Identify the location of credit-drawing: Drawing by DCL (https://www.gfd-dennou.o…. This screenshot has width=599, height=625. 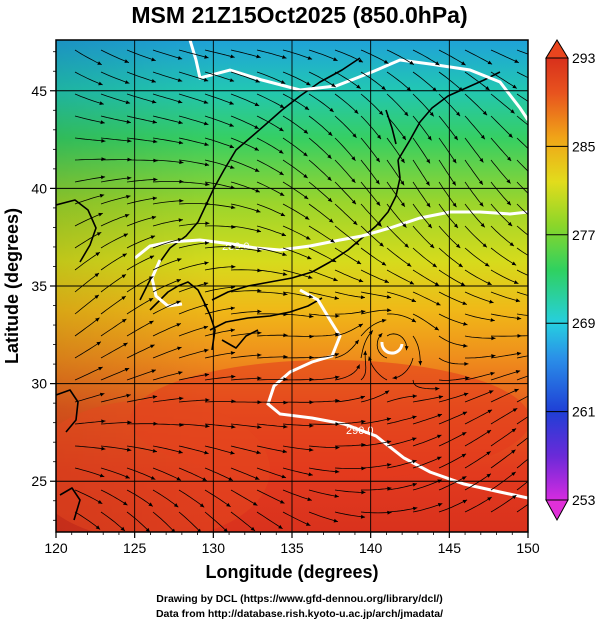
(299, 599).